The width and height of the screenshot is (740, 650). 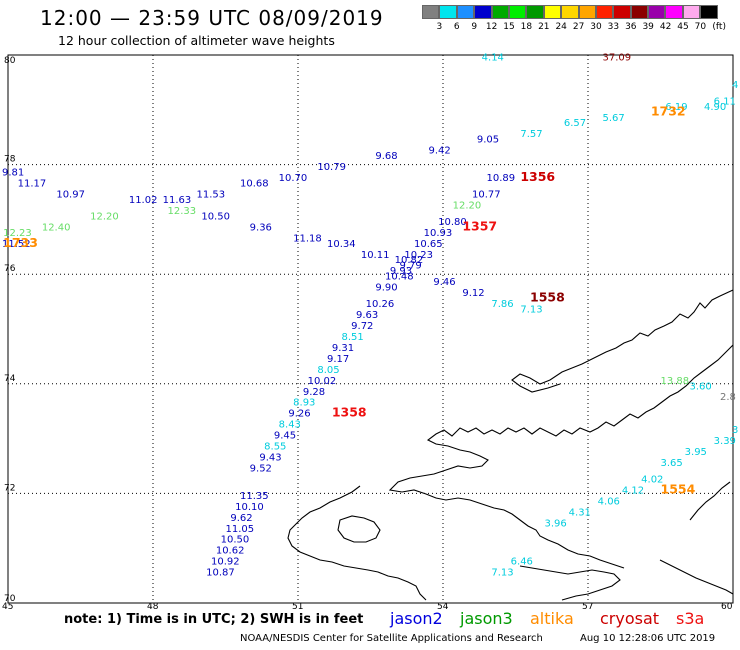 What do you see at coordinates (254, 496) in the screenshot?
I see `wave-height-label: 11.35` at bounding box center [254, 496].